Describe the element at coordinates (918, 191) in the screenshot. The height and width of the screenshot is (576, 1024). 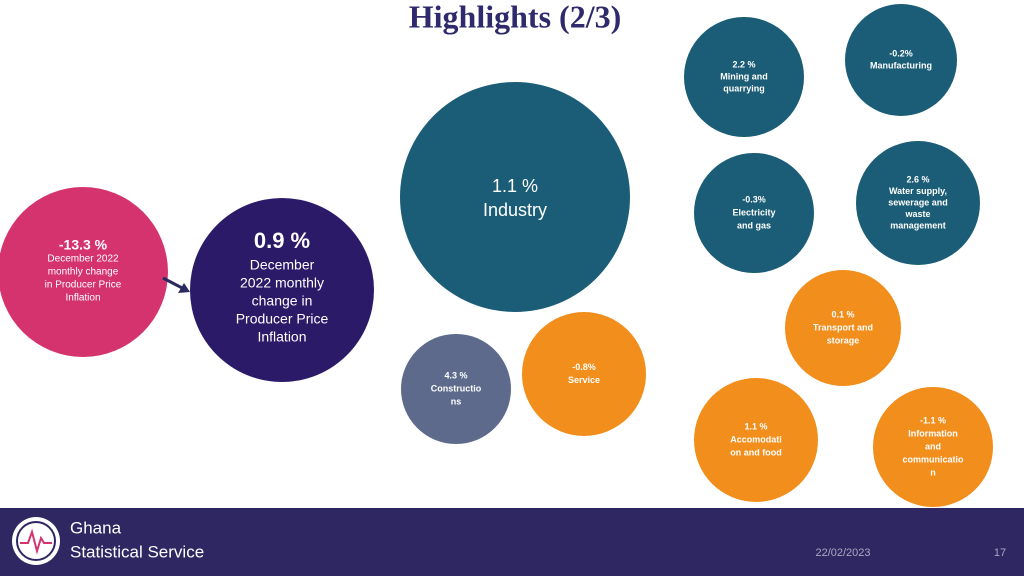
I see `bubble-label: Water supply,` at that location.